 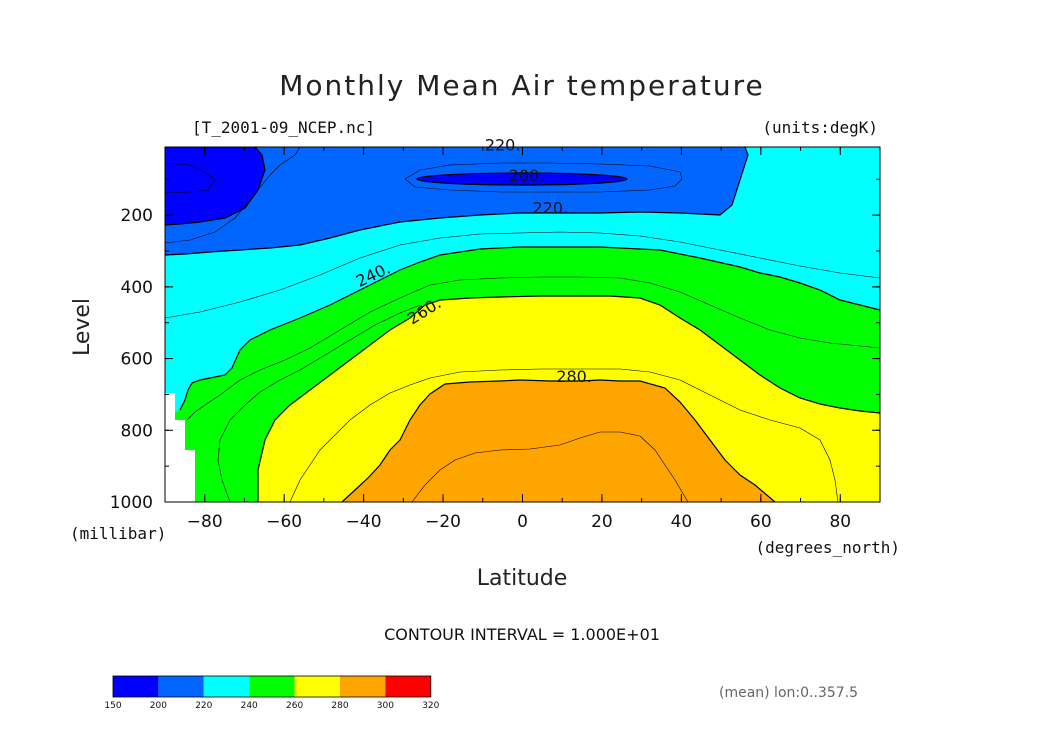 I want to click on contour-label: 280., so click(x=574, y=376).